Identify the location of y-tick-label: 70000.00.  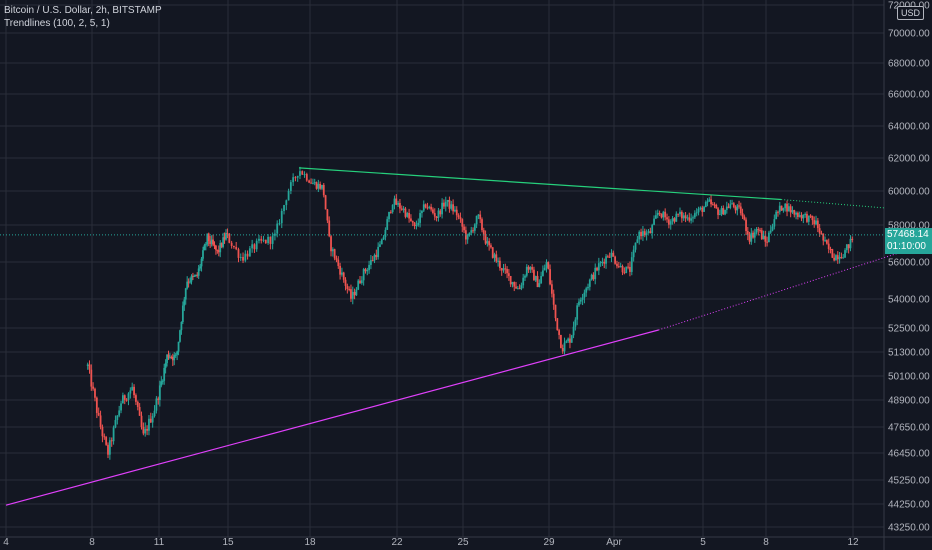
(909, 34).